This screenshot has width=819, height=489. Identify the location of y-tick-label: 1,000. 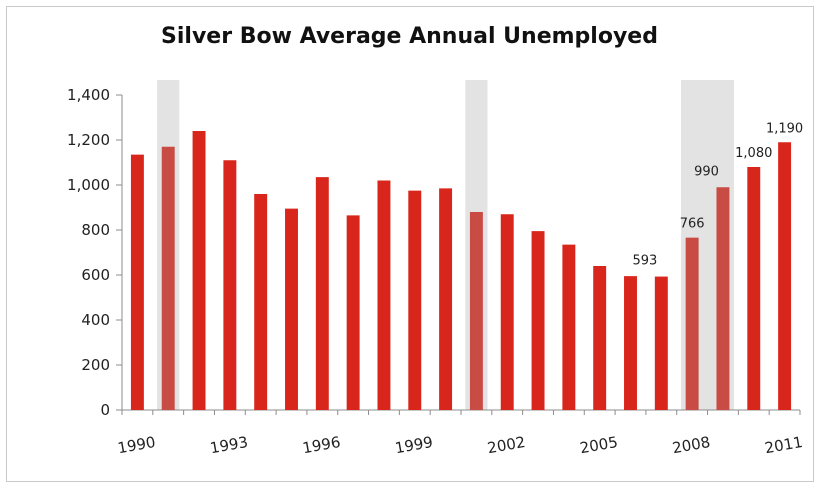
(88, 185).